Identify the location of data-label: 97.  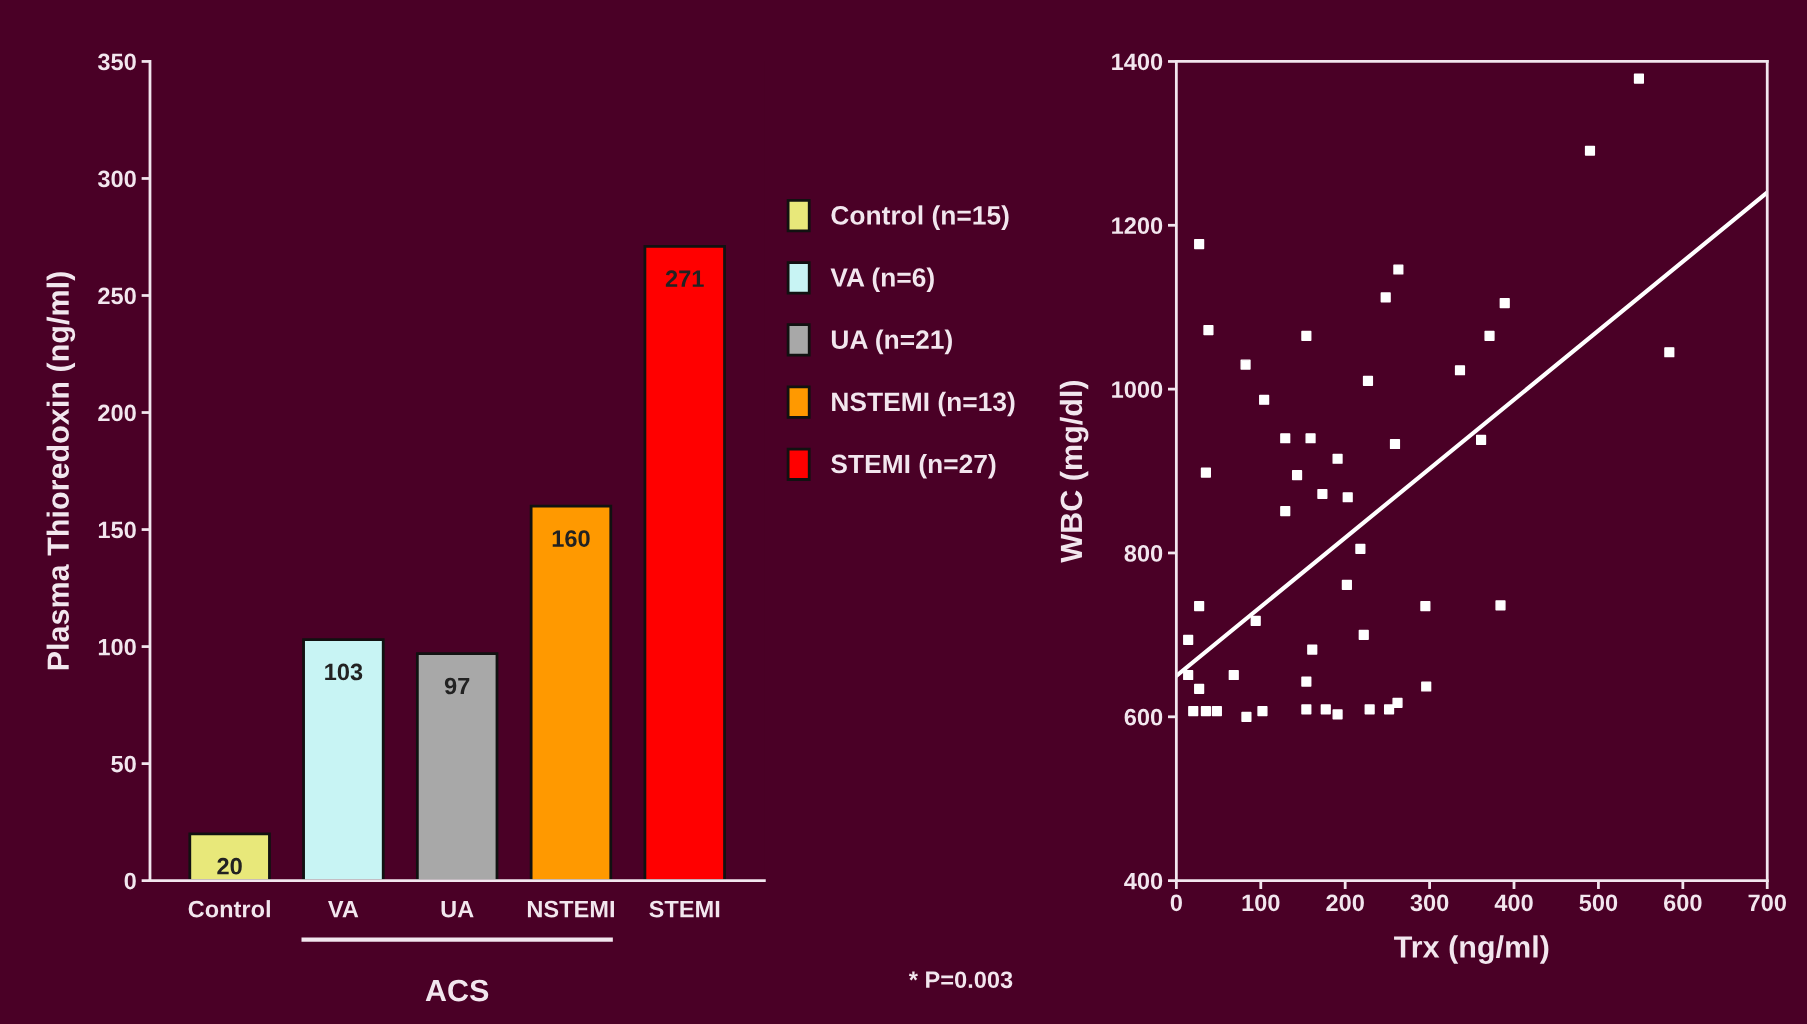
(457, 686).